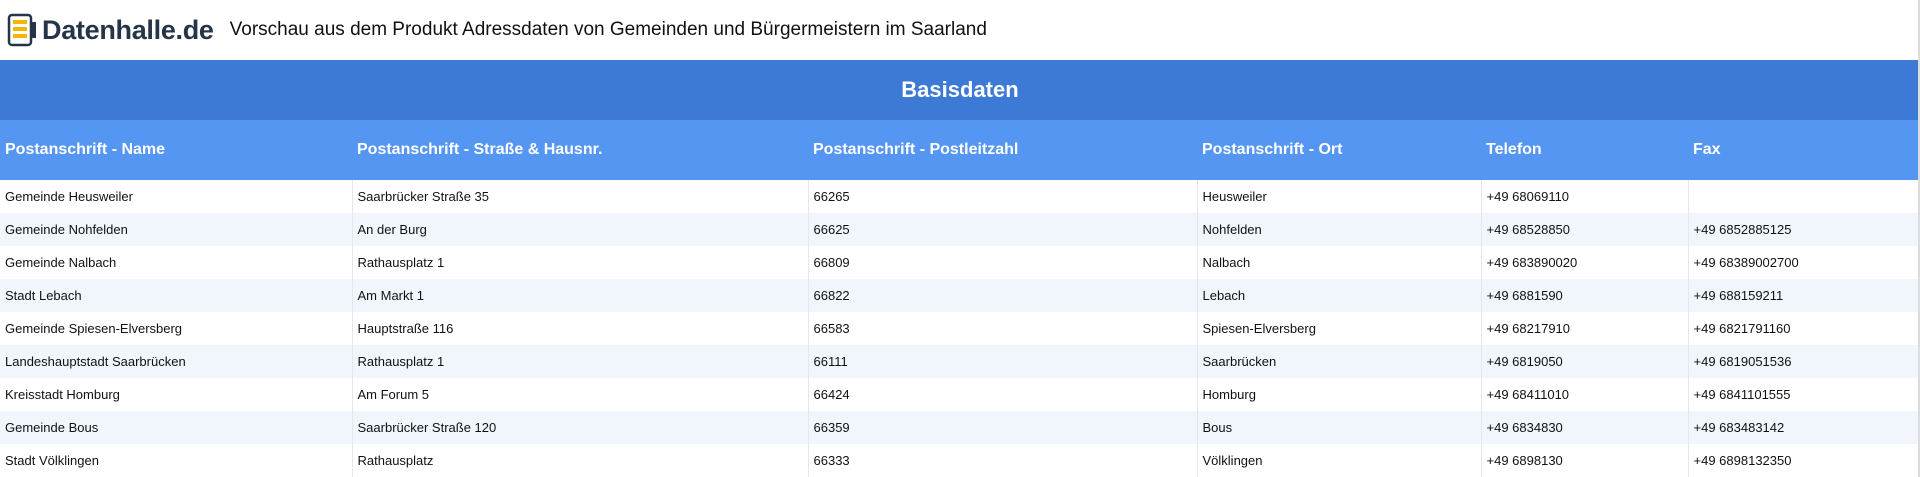  Describe the element at coordinates (1803, 262) in the screenshot. I see `cell-fax: +49 68389002700` at that location.